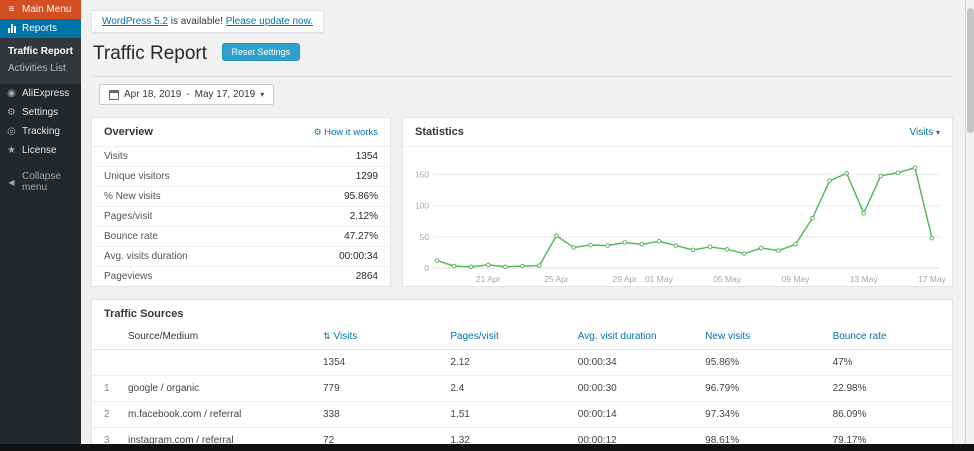  I want to click on cell-bounce-rate: 47%, so click(842, 362).